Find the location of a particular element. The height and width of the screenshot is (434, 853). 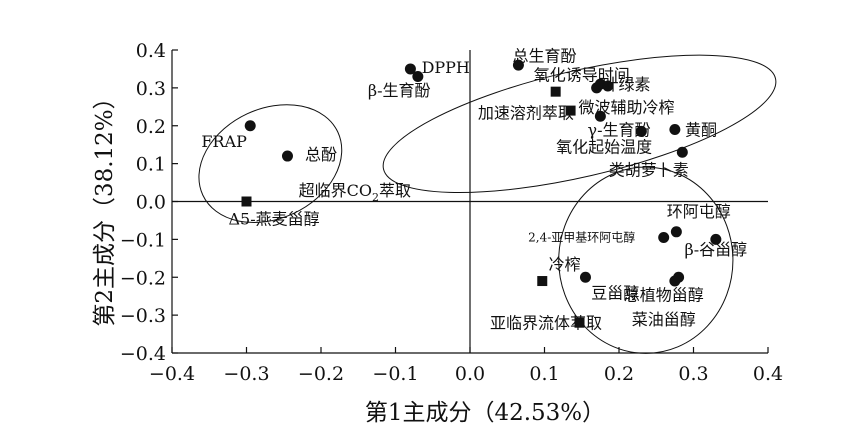

point-label: FRAP is located at coordinates (224, 141).